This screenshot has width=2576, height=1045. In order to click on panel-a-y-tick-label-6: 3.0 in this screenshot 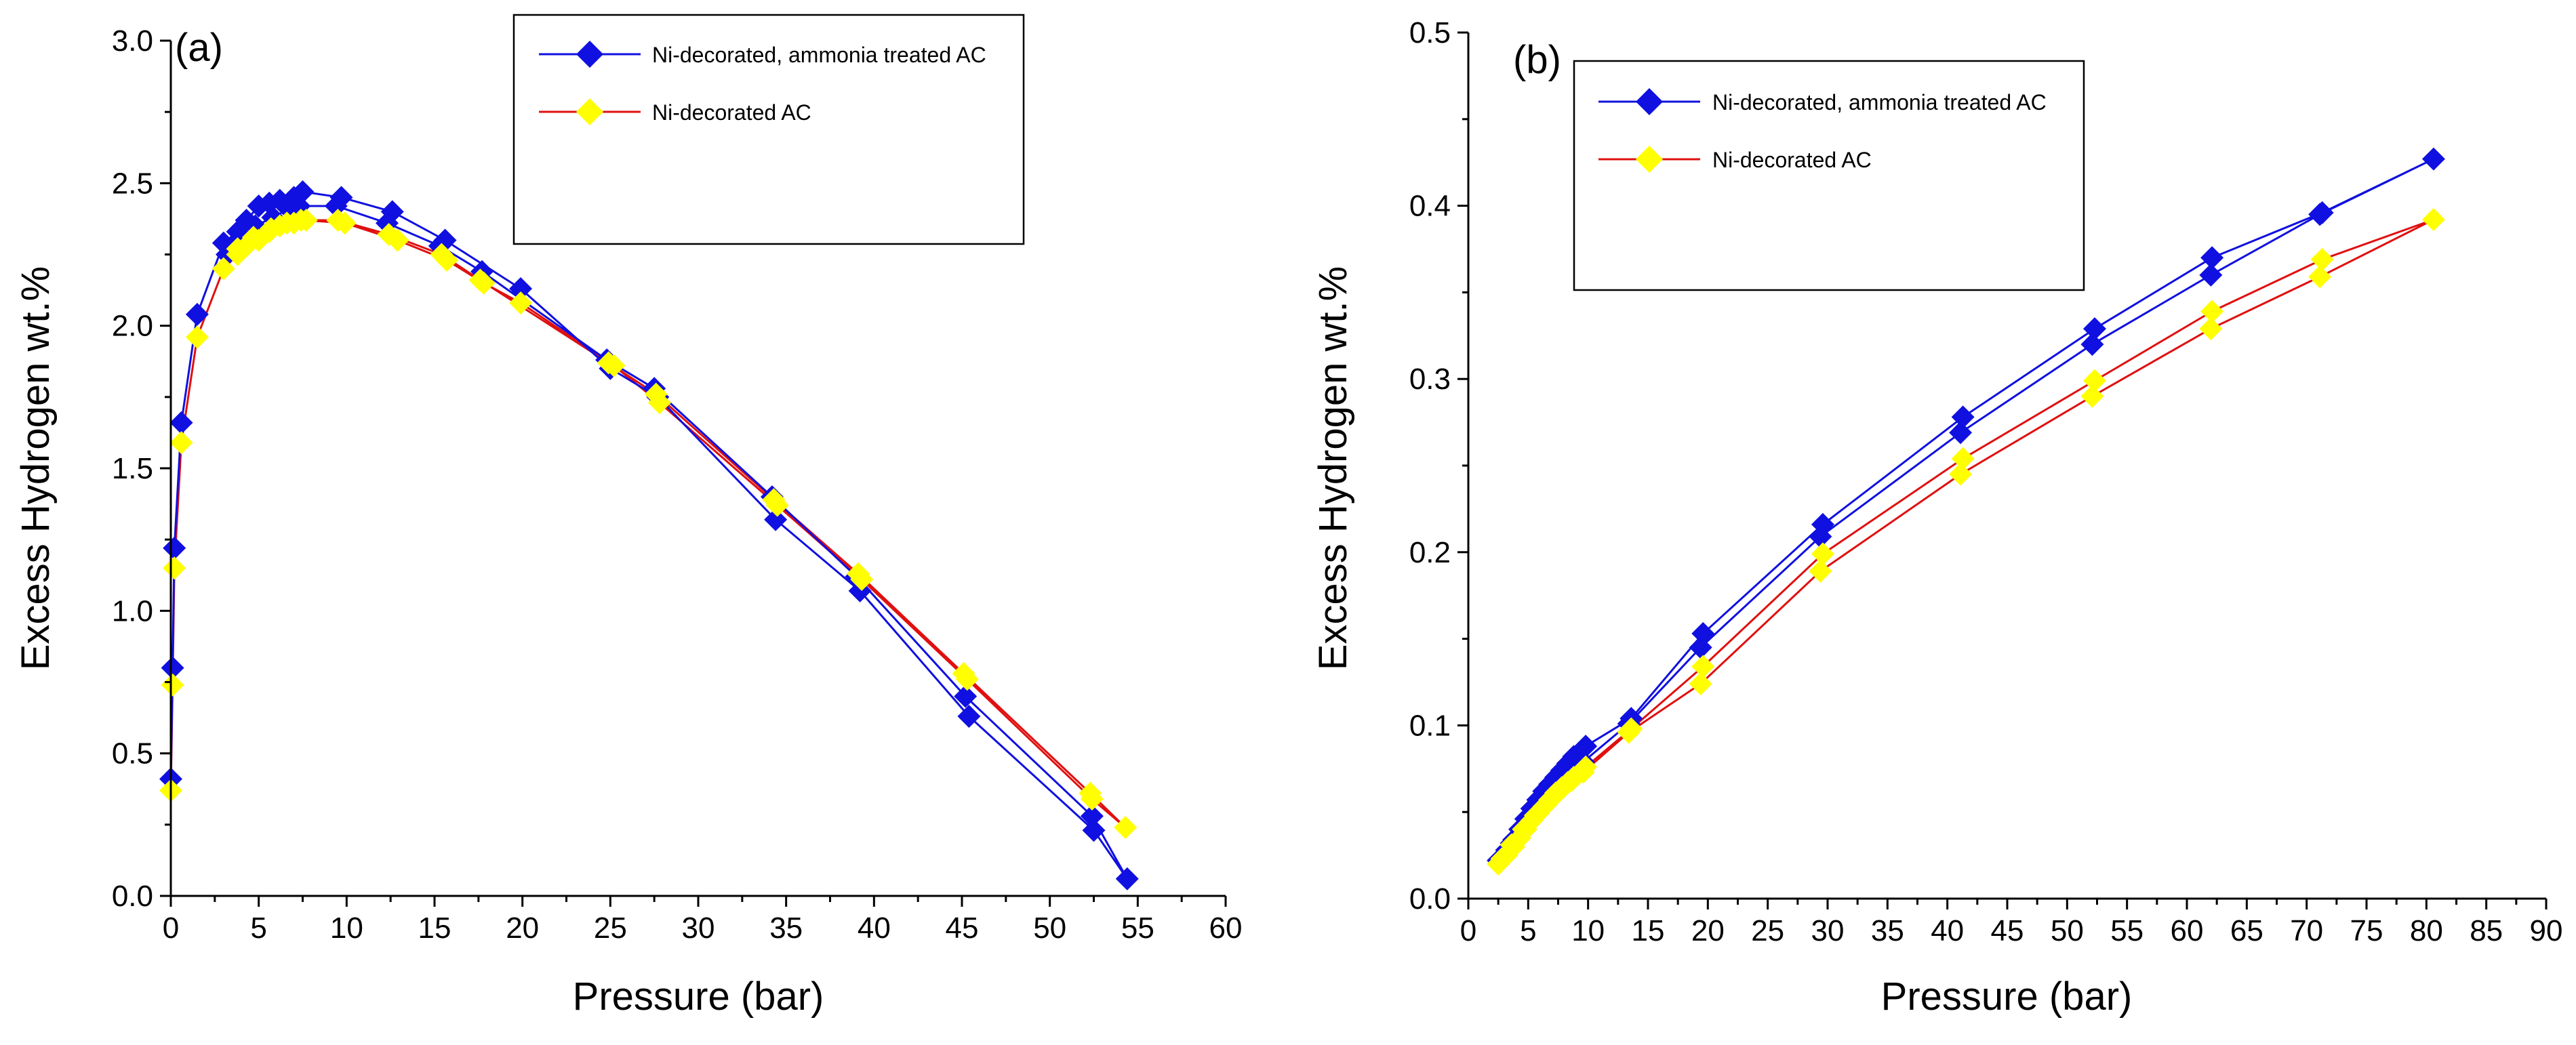, I will do `click(132, 41)`.